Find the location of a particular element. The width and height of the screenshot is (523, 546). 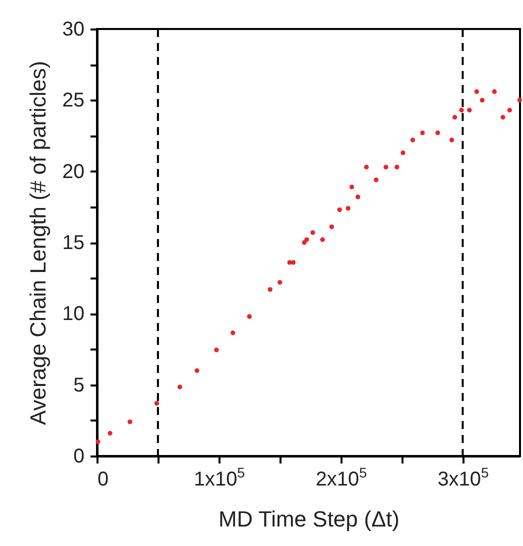

y-axis-title: Average Chain Length (# of particles) is located at coordinates (37, 243).